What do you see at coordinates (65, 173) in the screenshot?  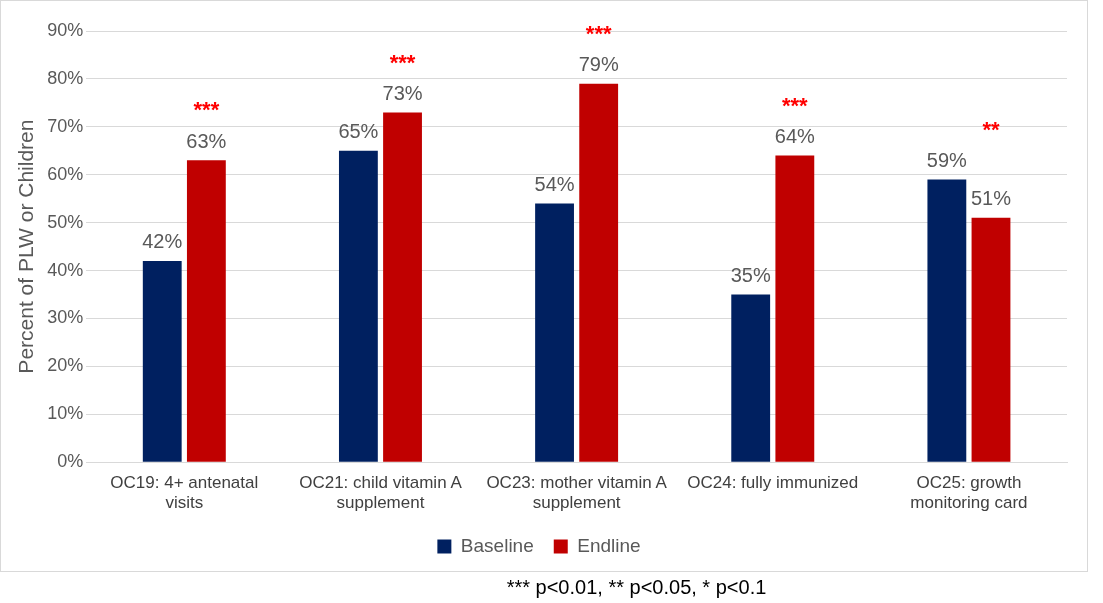 I see `y-tick-label: 60%` at bounding box center [65, 173].